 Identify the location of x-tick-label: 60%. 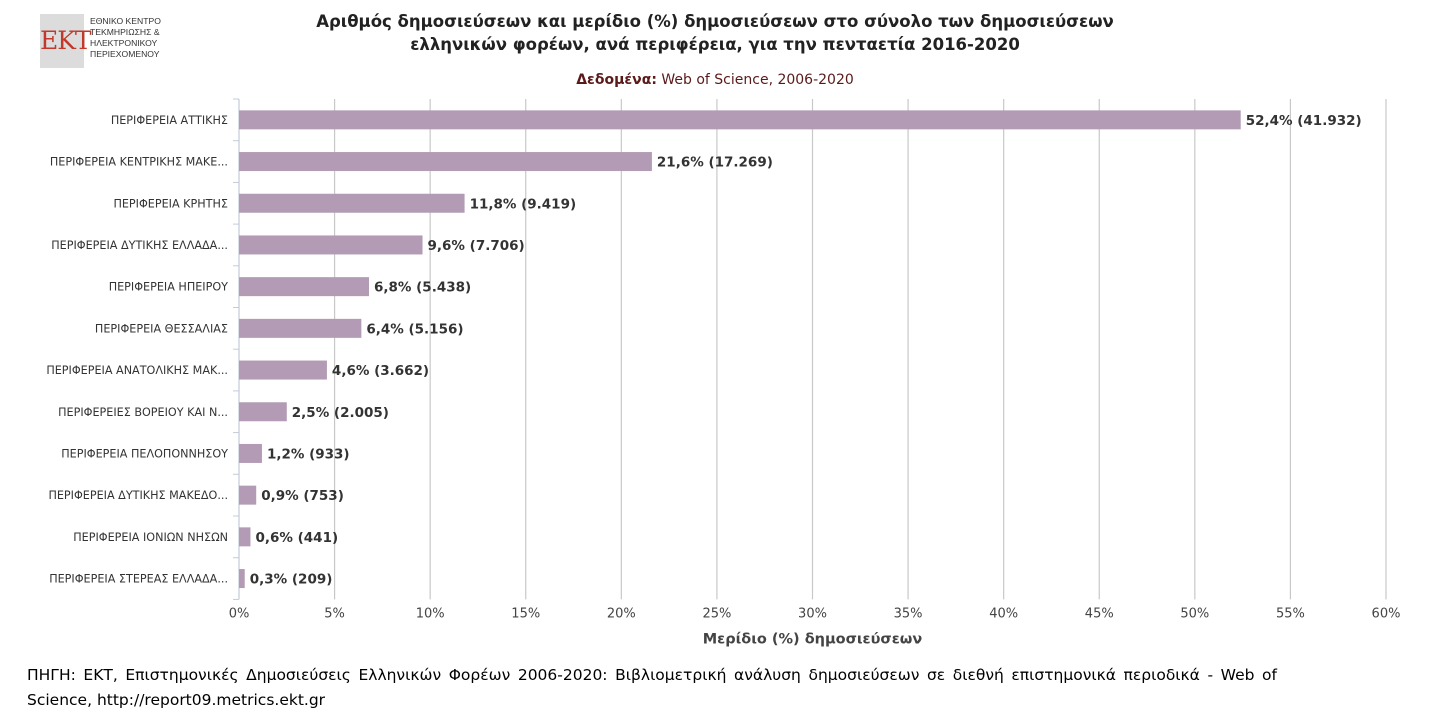
(1386, 613).